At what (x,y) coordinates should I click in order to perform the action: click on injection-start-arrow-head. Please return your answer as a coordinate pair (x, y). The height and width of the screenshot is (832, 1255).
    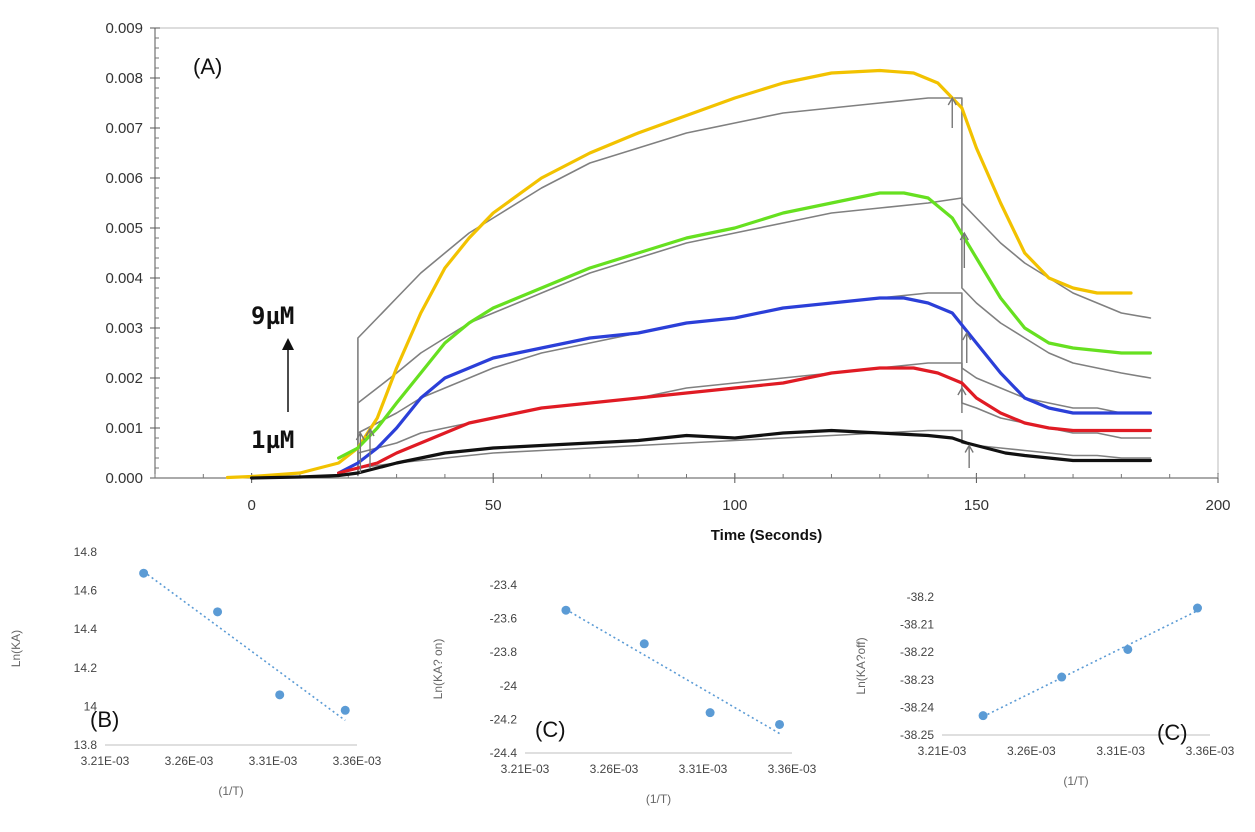
    Looking at the image, I should click on (370, 432).